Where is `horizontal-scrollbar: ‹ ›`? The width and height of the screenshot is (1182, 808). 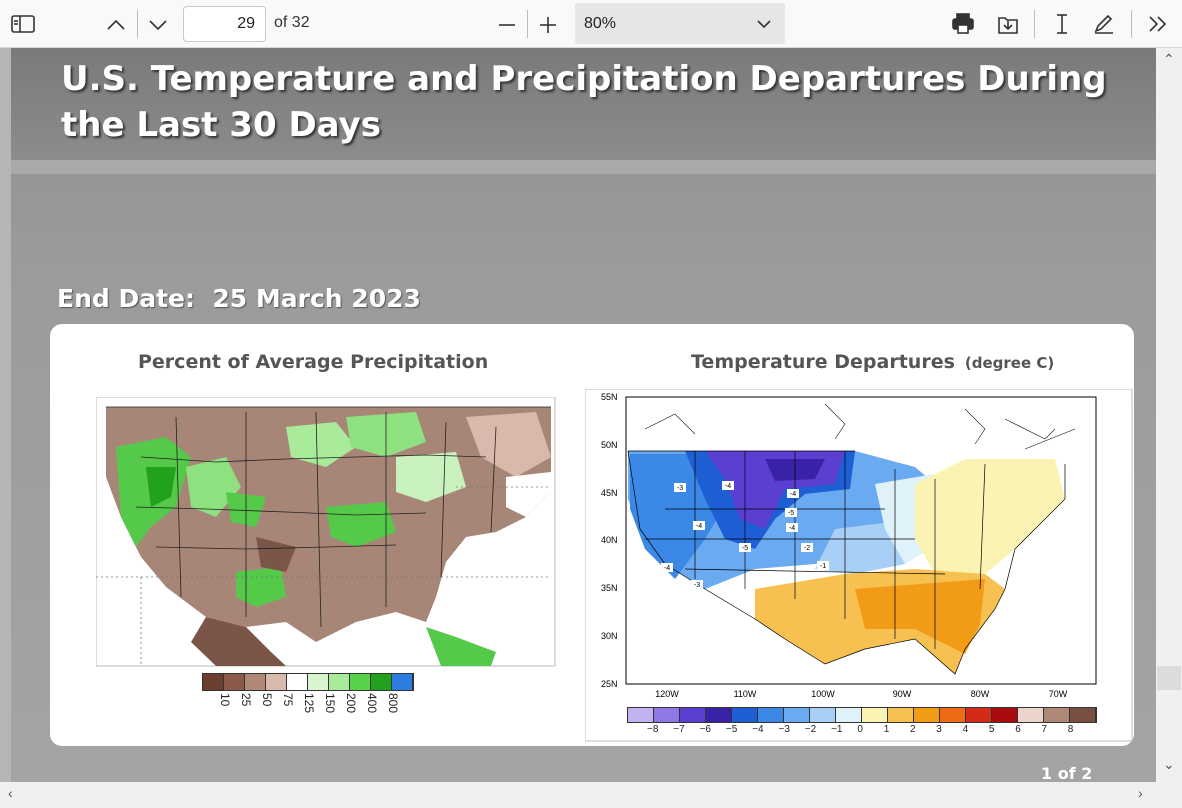
horizontal-scrollbar: ‹ › is located at coordinates (591, 795).